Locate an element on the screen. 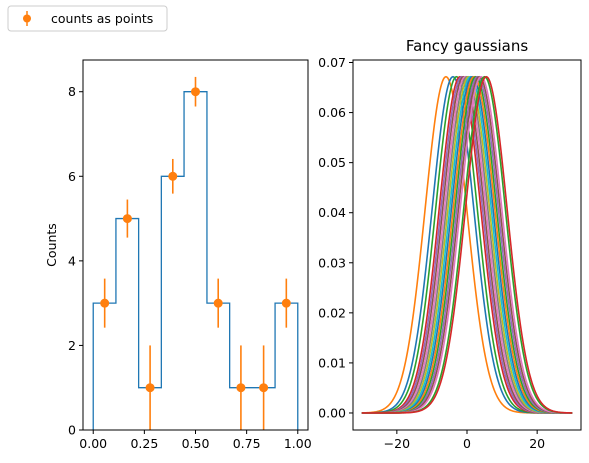  y-tick-label: 0.03 is located at coordinates (332, 262).